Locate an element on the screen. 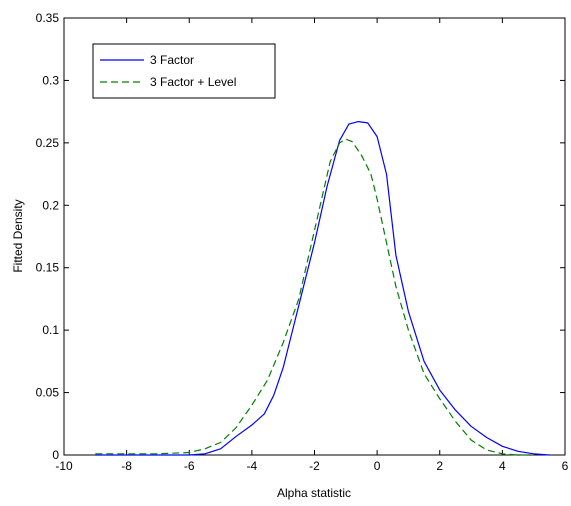 The width and height of the screenshot is (571, 506). legend-label-3-factor-level: 3 Factor + Level is located at coordinates (193, 82).